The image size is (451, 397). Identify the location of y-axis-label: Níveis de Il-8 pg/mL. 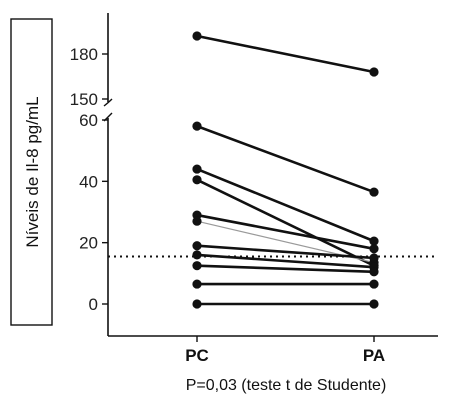
(32, 171).